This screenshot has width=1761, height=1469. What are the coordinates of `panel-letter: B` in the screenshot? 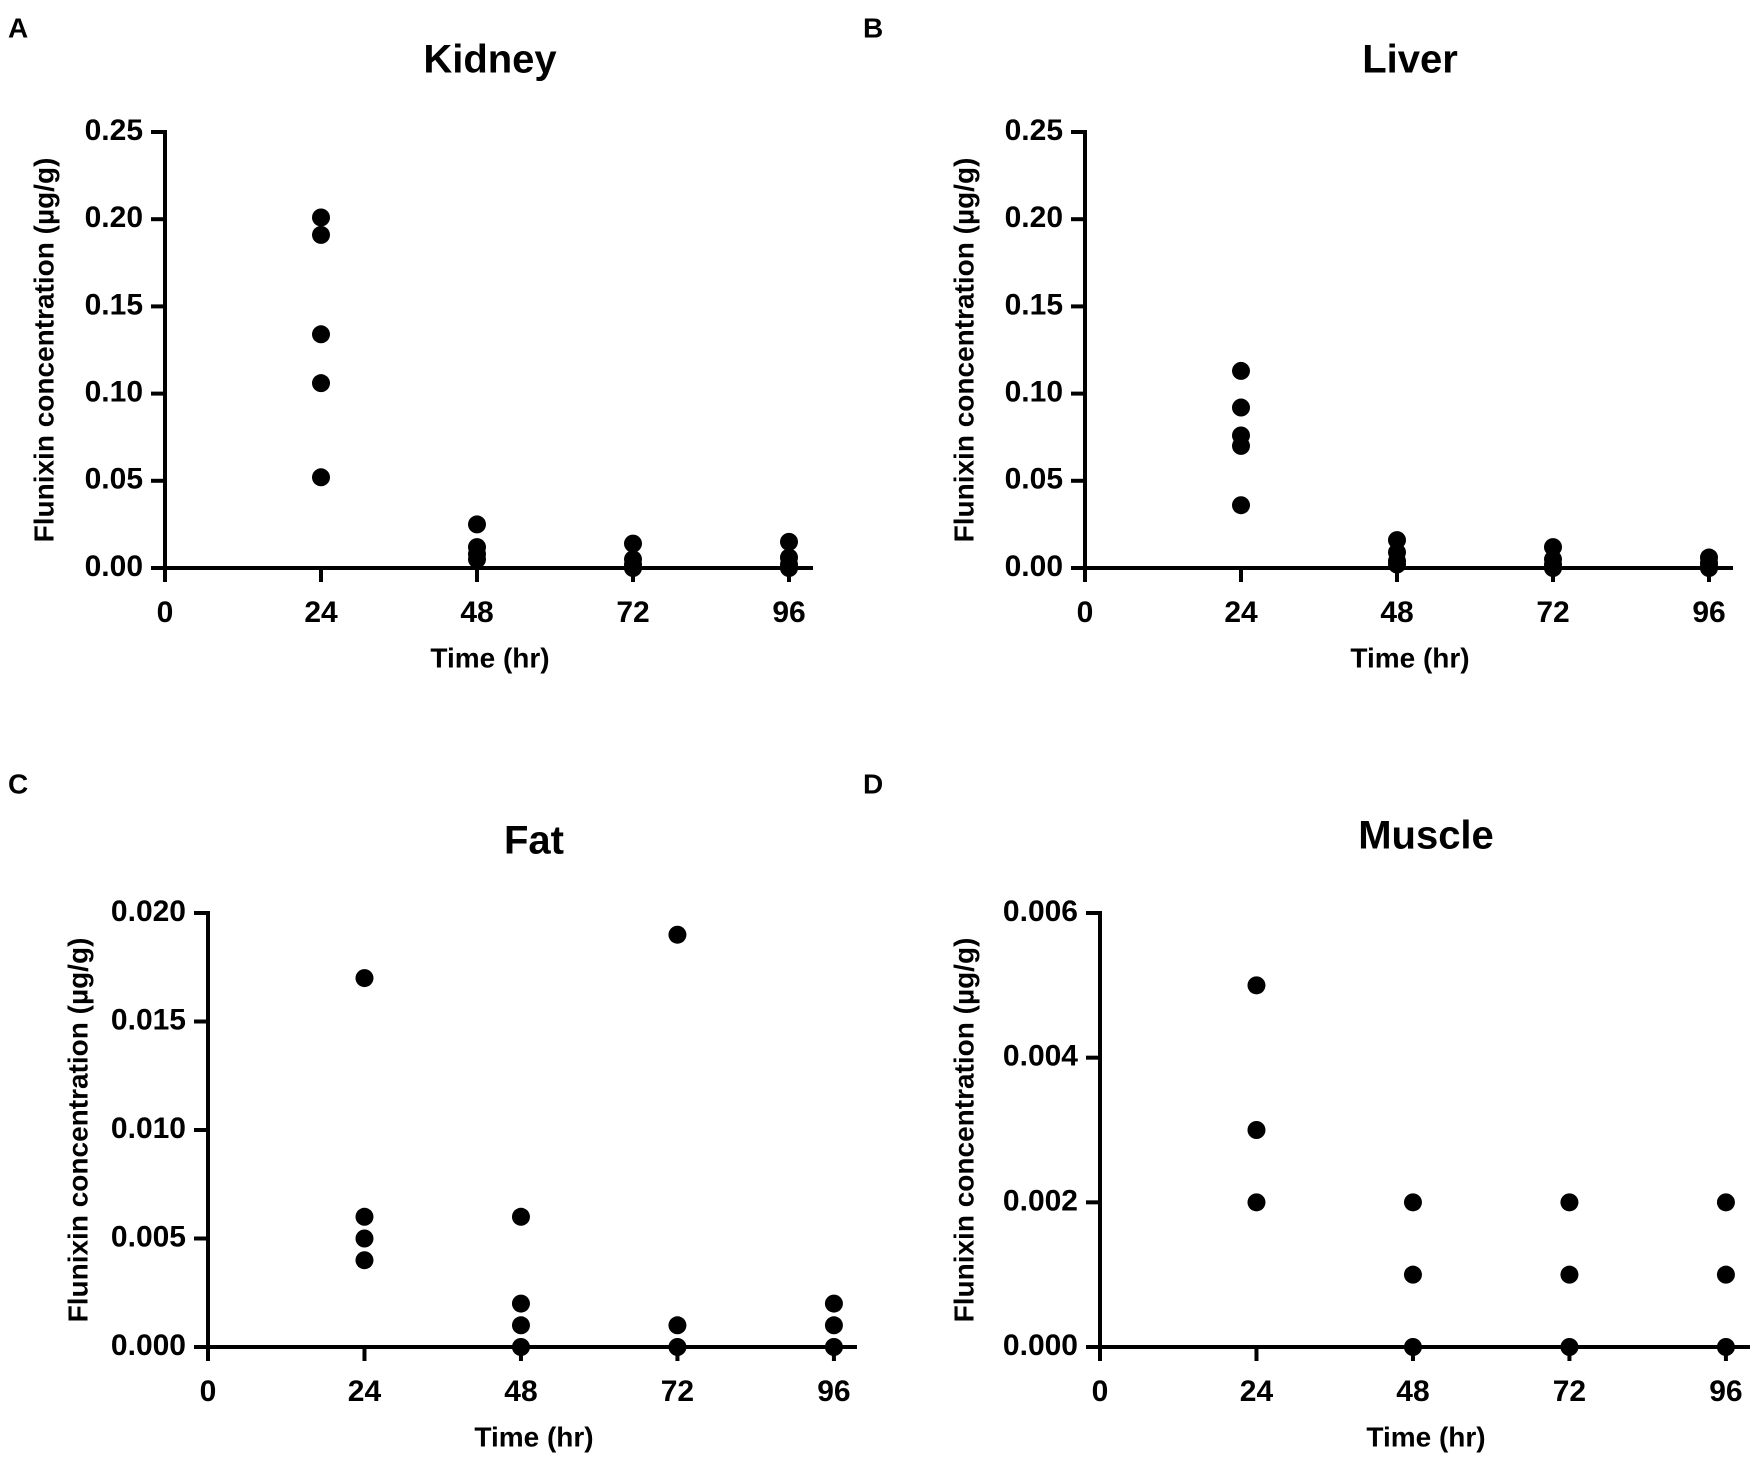 It's located at (873, 27).